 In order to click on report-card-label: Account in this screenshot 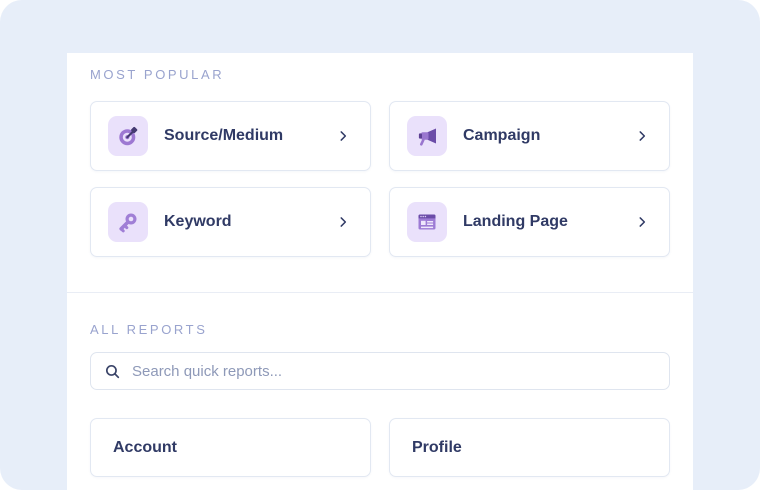, I will do `click(145, 447)`.